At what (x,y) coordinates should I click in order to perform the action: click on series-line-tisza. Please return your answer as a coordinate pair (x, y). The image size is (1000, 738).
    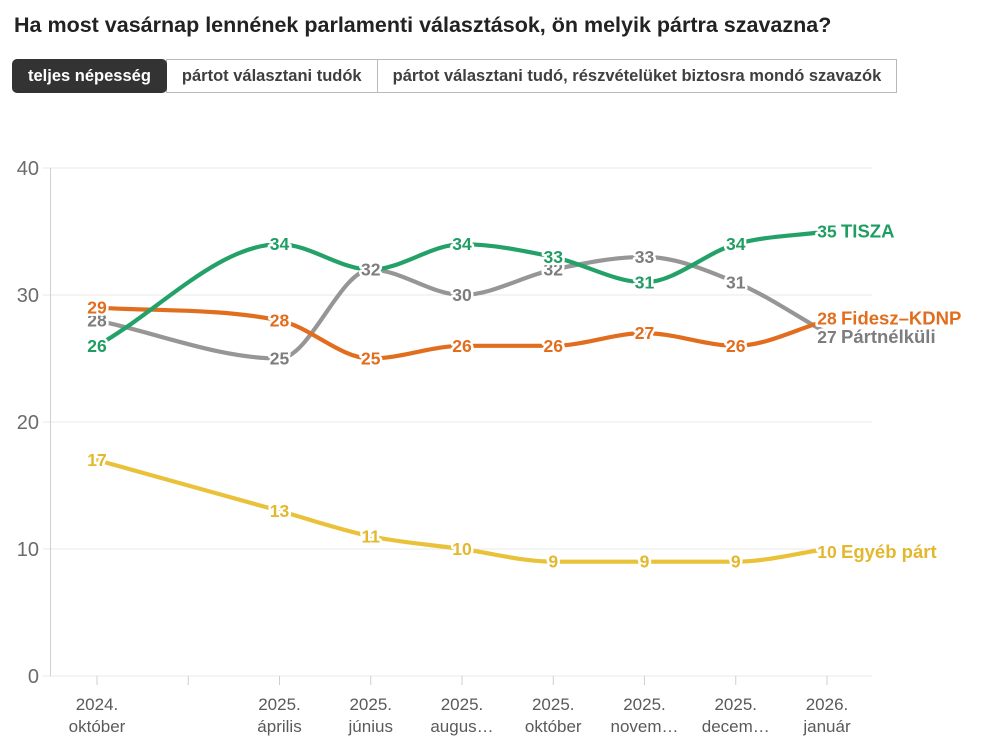
    Looking at the image, I should click on (462, 288).